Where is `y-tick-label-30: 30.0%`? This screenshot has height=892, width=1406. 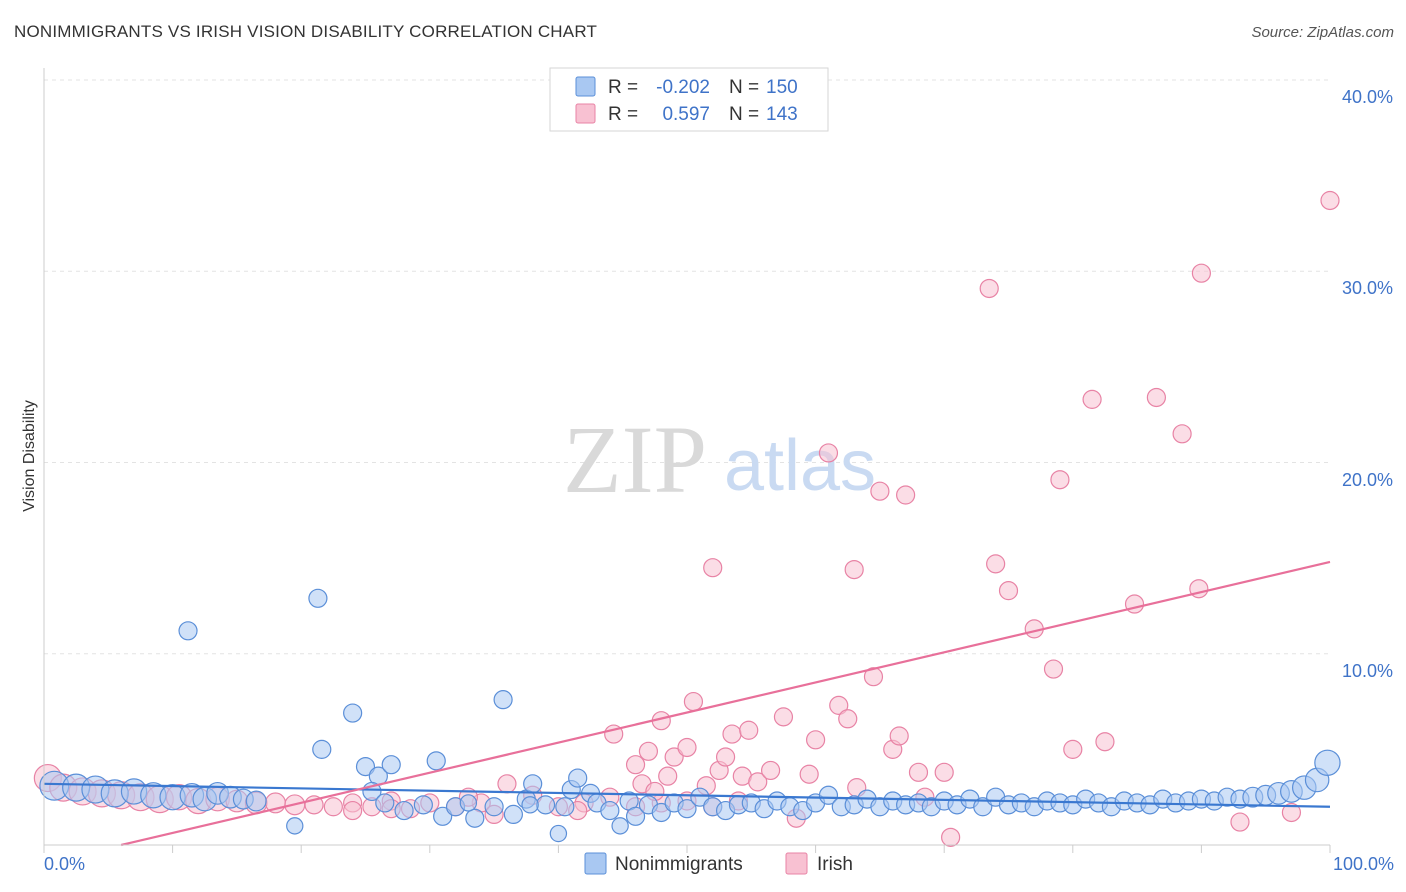
y-tick-label-30: 30.0% is located at coordinates (1367, 288).